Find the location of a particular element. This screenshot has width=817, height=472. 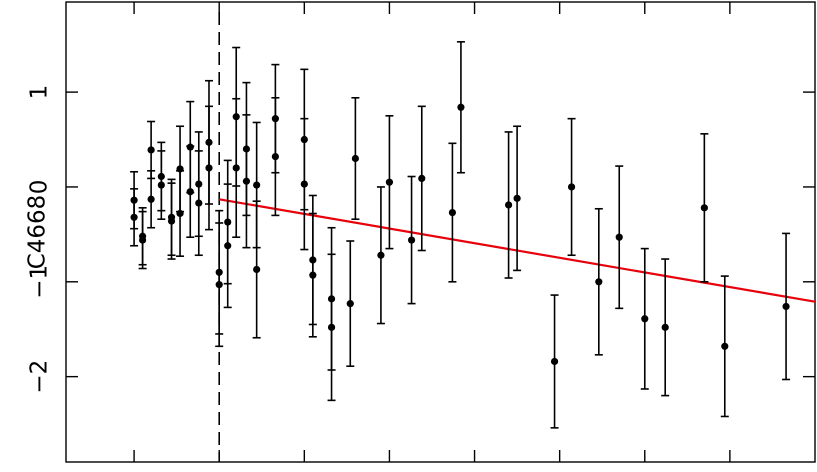

y-tick-label: 1 is located at coordinates (40, 92).